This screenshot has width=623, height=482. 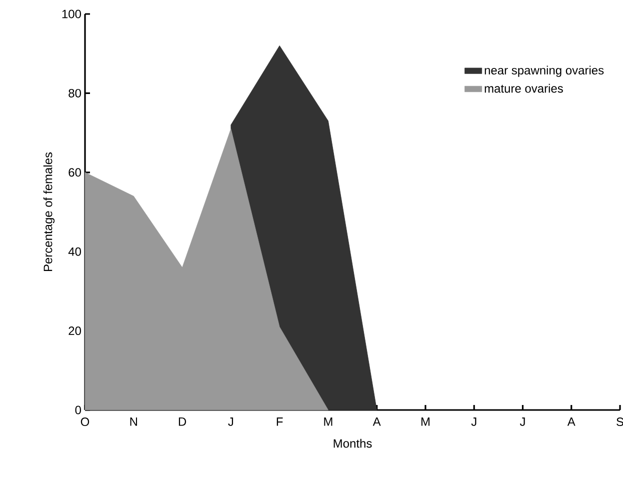 I want to click on x-tick-label: N, so click(x=133, y=422).